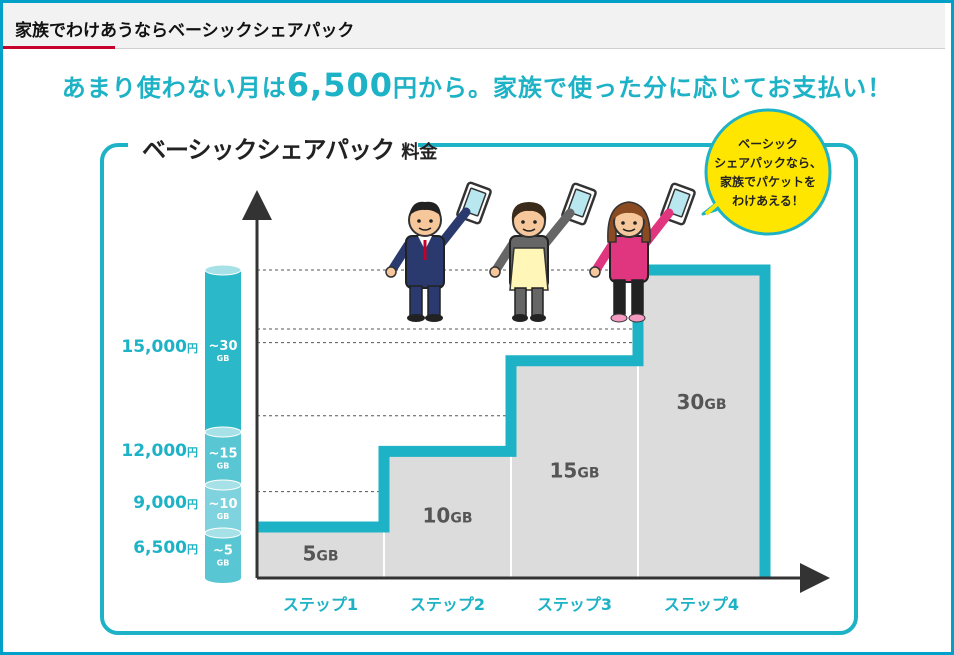  Describe the element at coordinates (223, 504) in the screenshot. I see `cylinder-cap-label-2: ~10` at that location.